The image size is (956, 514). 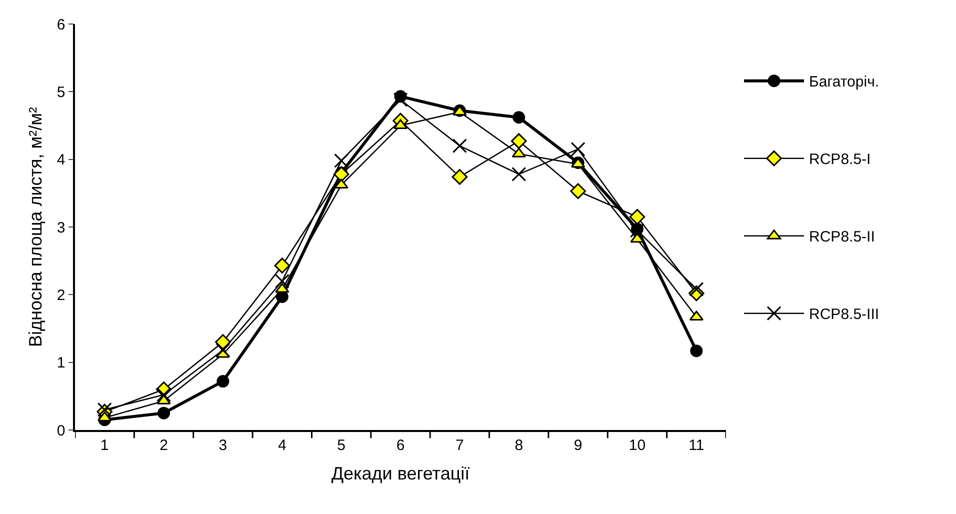 I want to click on y-tick-label: 0, so click(x=61, y=431).